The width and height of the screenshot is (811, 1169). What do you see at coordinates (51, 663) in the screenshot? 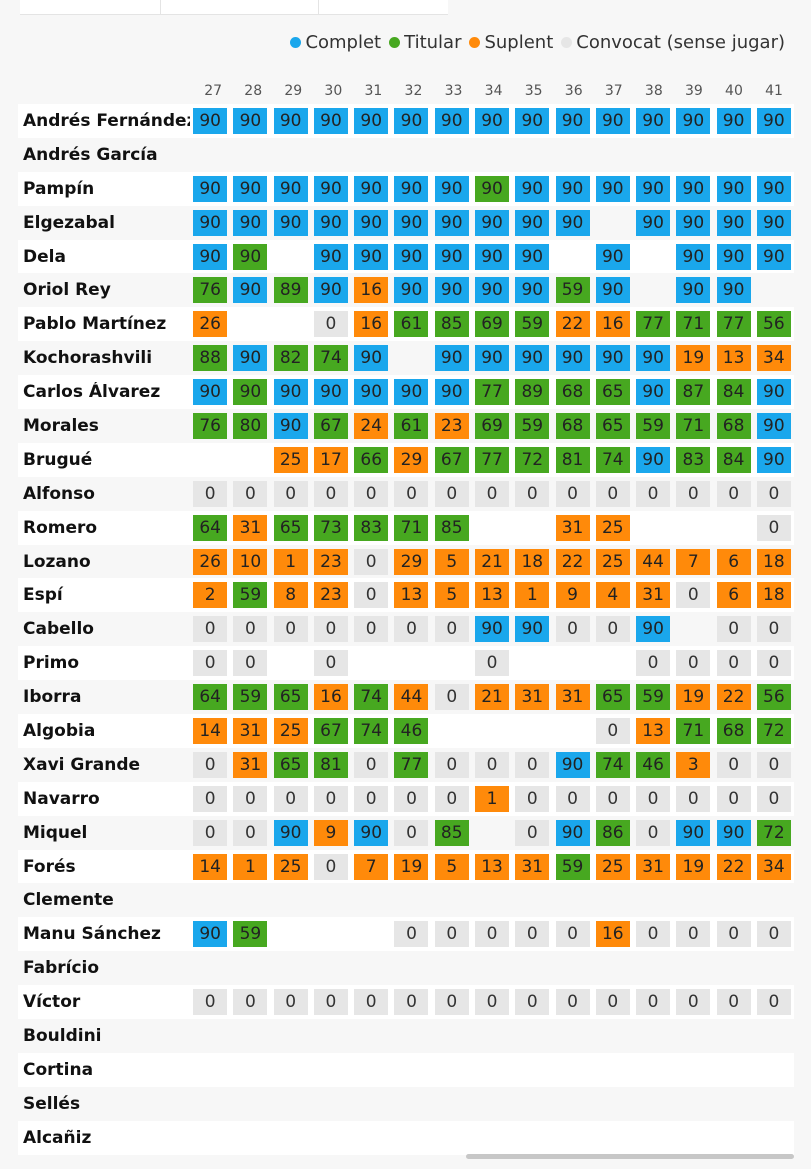
I see `player-name: Primo` at bounding box center [51, 663].